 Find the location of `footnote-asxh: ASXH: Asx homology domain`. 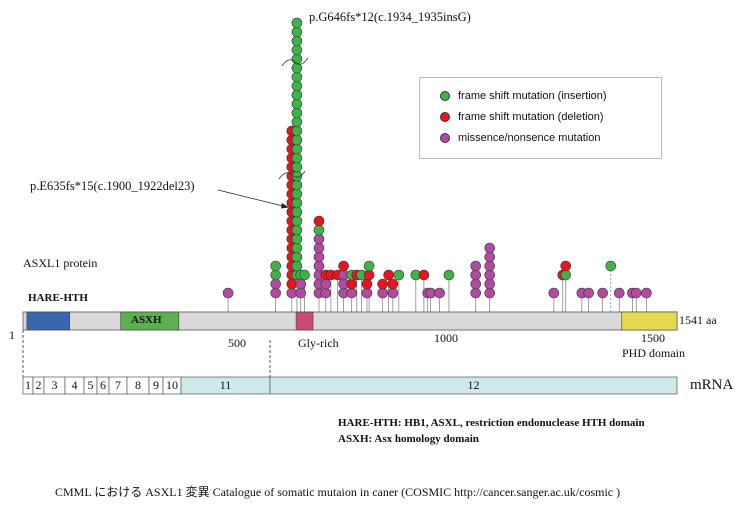

footnote-asxh: ASXH: Asx homology domain is located at coordinates (408, 439).